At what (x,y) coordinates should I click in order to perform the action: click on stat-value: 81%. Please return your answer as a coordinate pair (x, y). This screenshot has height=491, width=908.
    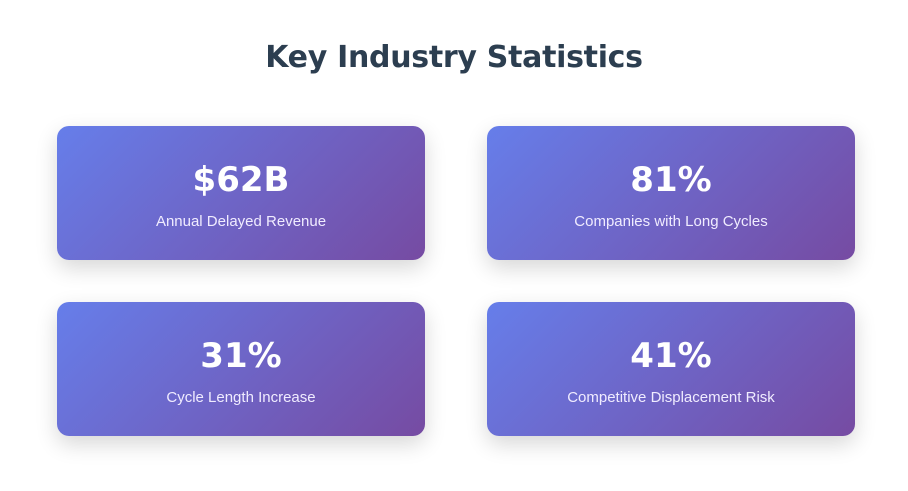
    Looking at the image, I should click on (671, 180).